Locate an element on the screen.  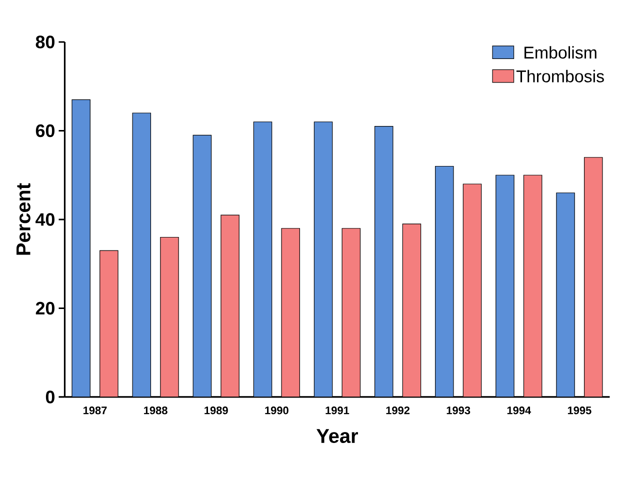
x-tick-label: 1990 is located at coordinates (276, 410).